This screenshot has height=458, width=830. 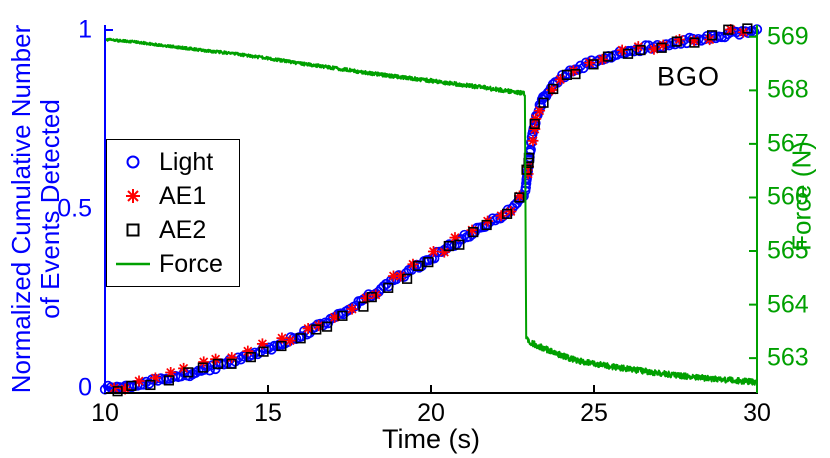 I want to click on legend: Light AE1 AE2 Force, so click(x=173, y=213).